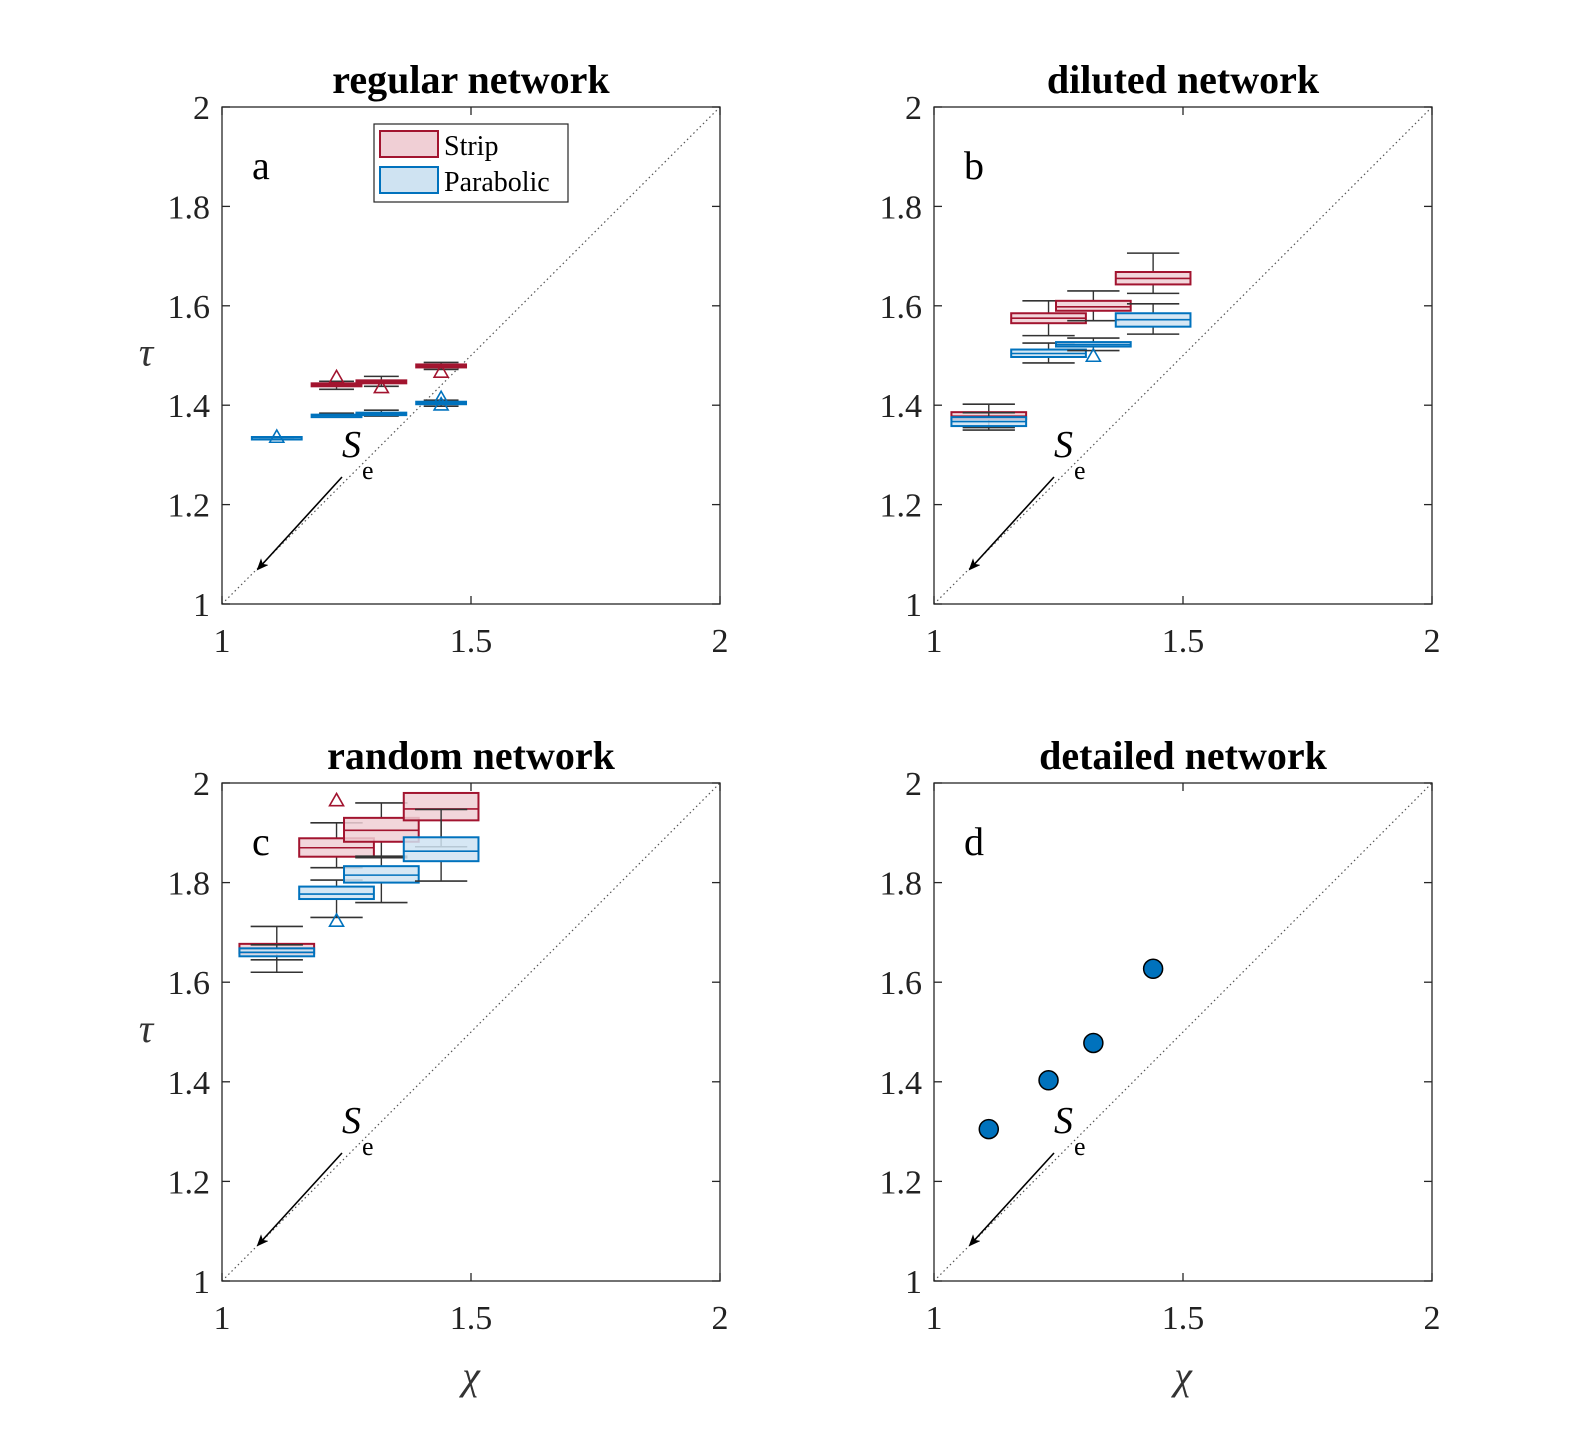 This screenshot has width=1585, height=1439. What do you see at coordinates (261, 841) in the screenshot?
I see `panel-letter: c` at bounding box center [261, 841].